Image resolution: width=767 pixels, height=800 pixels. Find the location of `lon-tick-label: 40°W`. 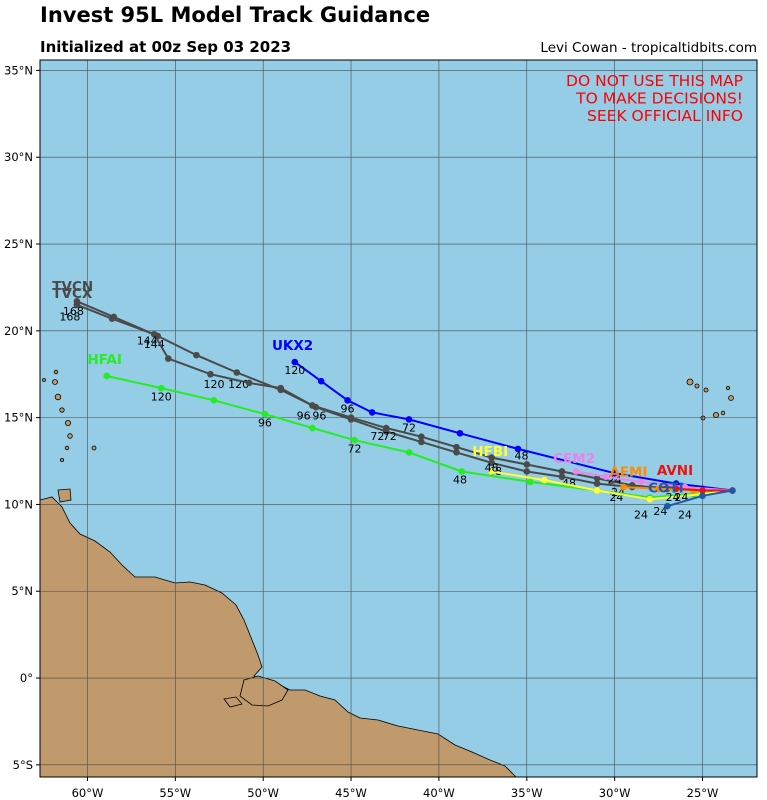

lon-tick-label: 40°W is located at coordinates (439, 793).